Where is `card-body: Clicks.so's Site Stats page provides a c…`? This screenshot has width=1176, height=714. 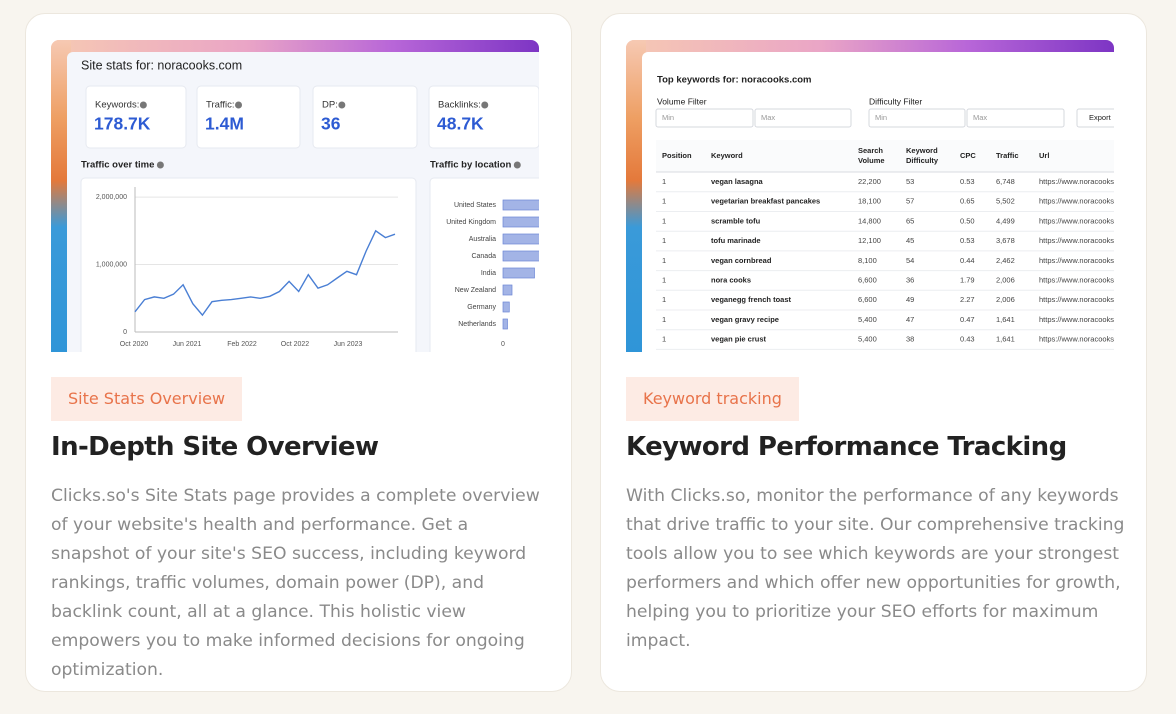 card-body: Clicks.so's Site Stats page provides a c… is located at coordinates (295, 583).